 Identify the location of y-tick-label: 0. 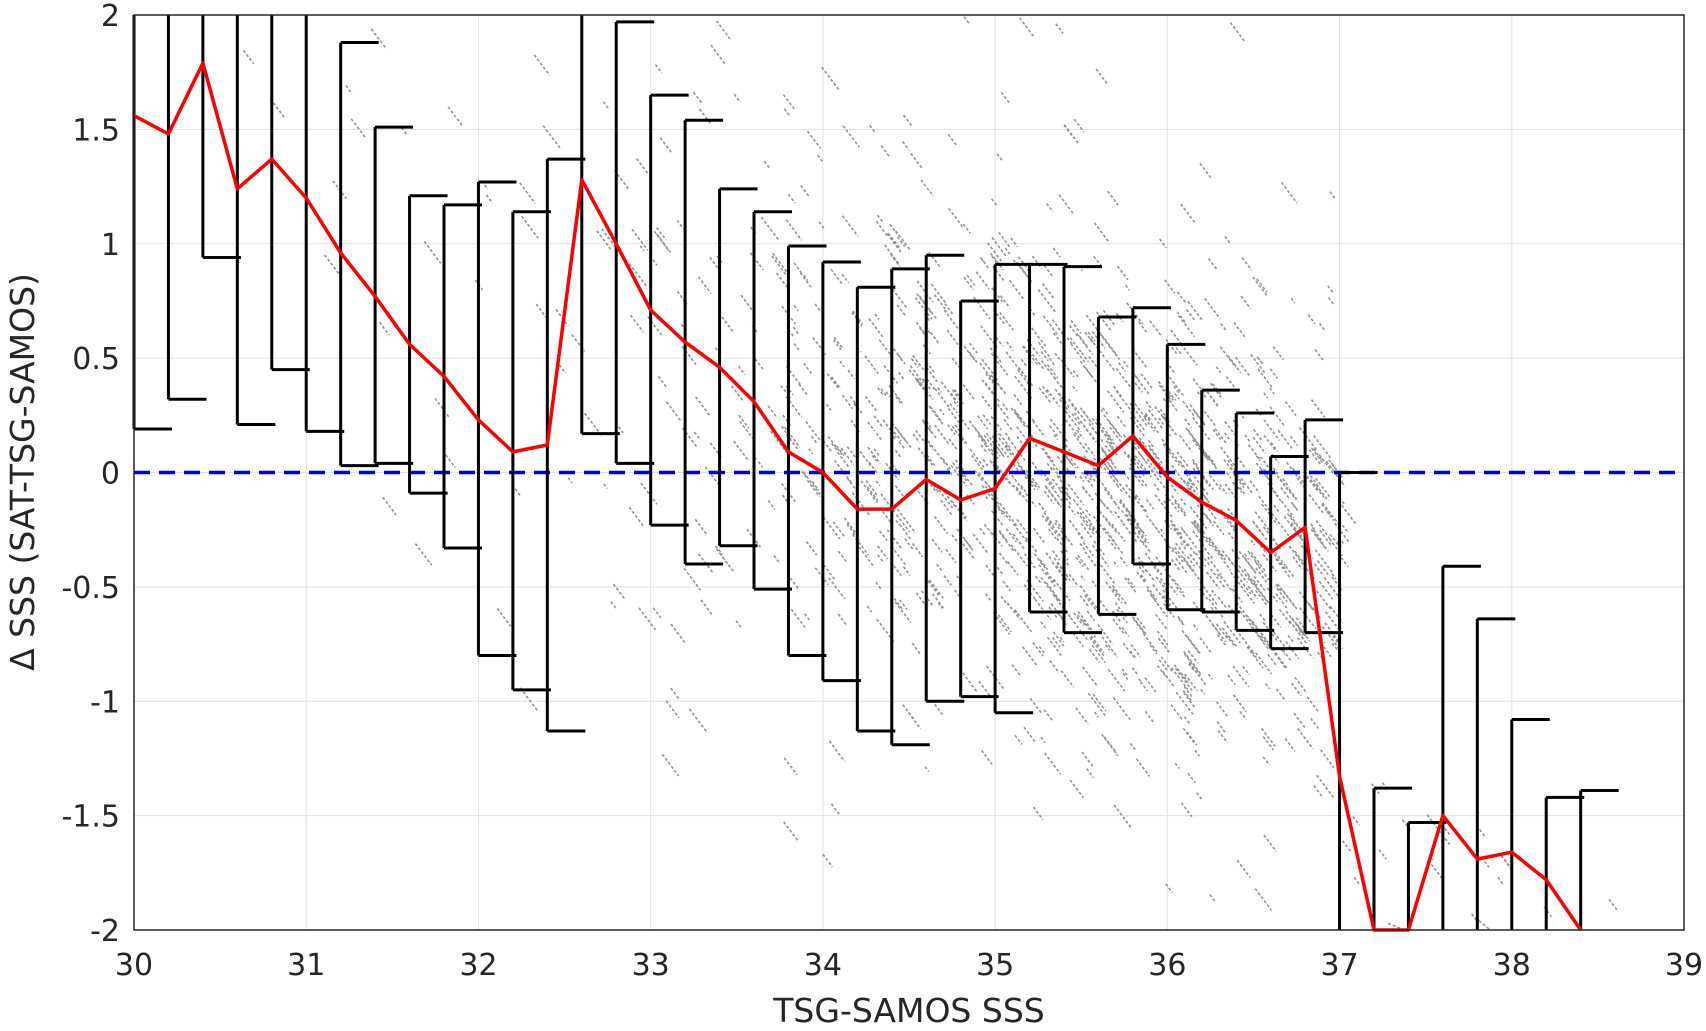
(110, 474).